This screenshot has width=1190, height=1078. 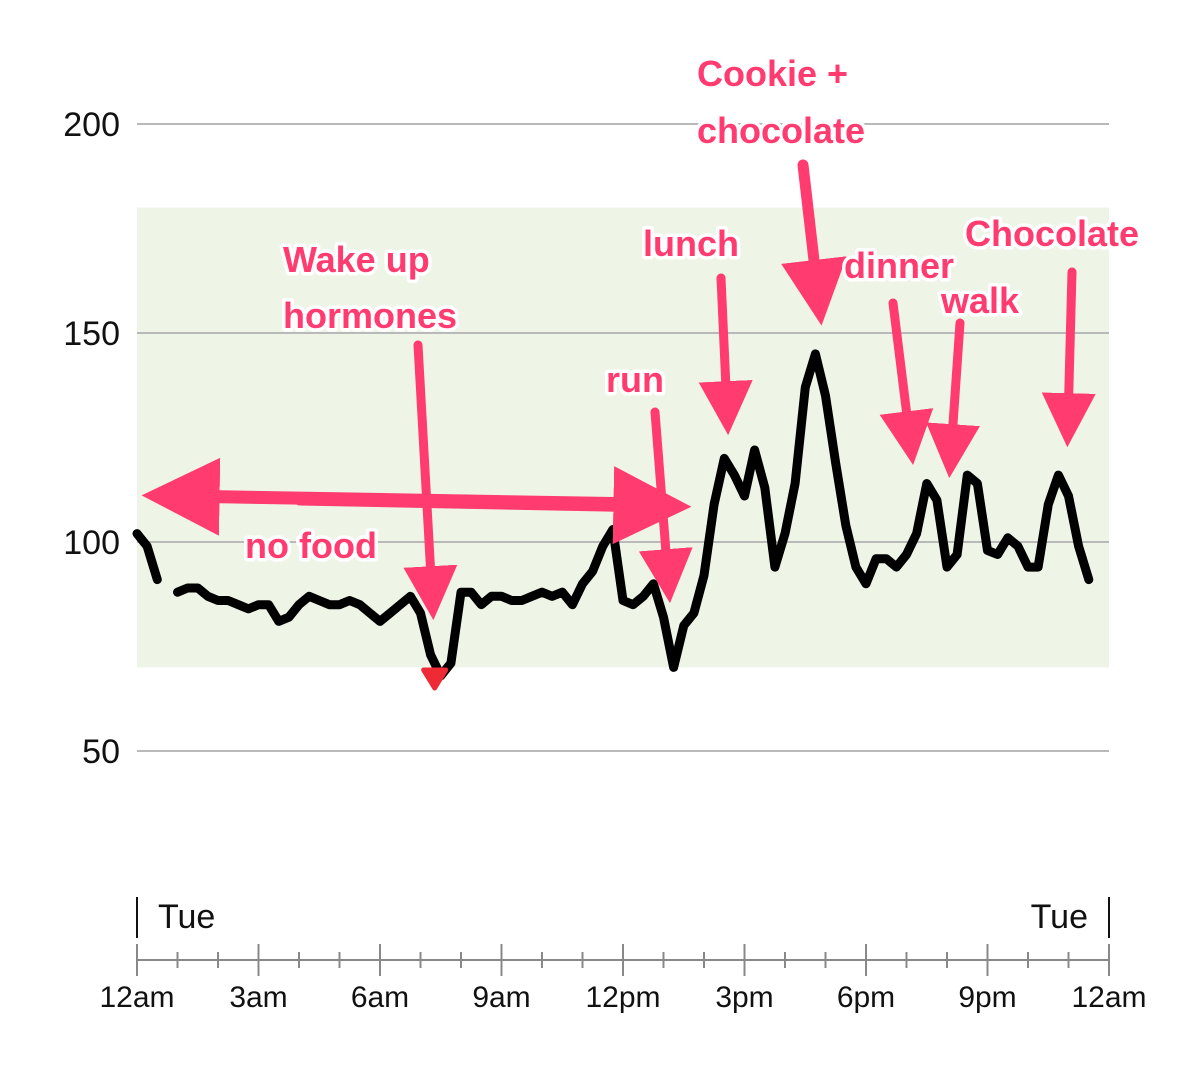 What do you see at coordinates (1059, 917) in the screenshot?
I see `day-label-end: Tue` at bounding box center [1059, 917].